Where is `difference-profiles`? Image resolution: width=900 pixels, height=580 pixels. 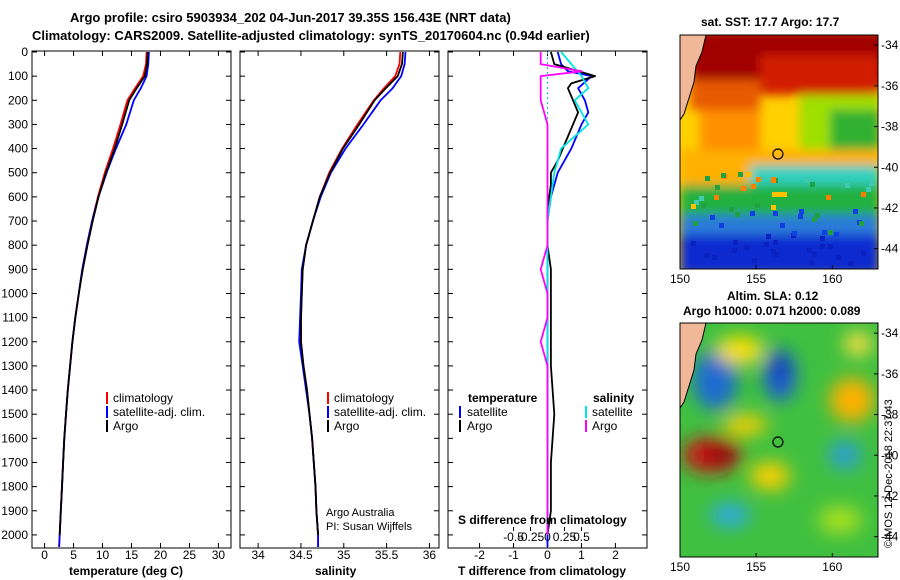 difference-profiles is located at coordinates (567, 299).